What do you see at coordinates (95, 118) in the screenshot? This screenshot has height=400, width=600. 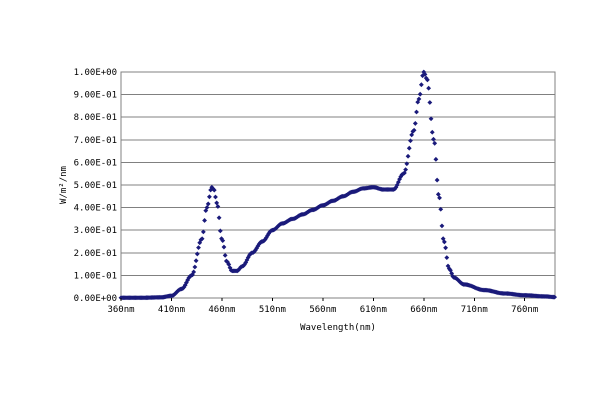 I see `y-tick-label: 8.00E-01` at bounding box center [95, 118].